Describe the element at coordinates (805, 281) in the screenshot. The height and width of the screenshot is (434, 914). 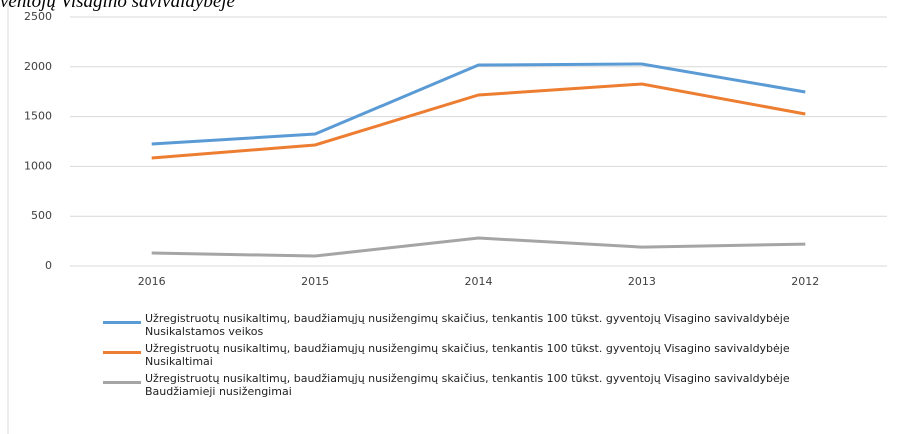
I see `x-tick-label: 2012` at that location.